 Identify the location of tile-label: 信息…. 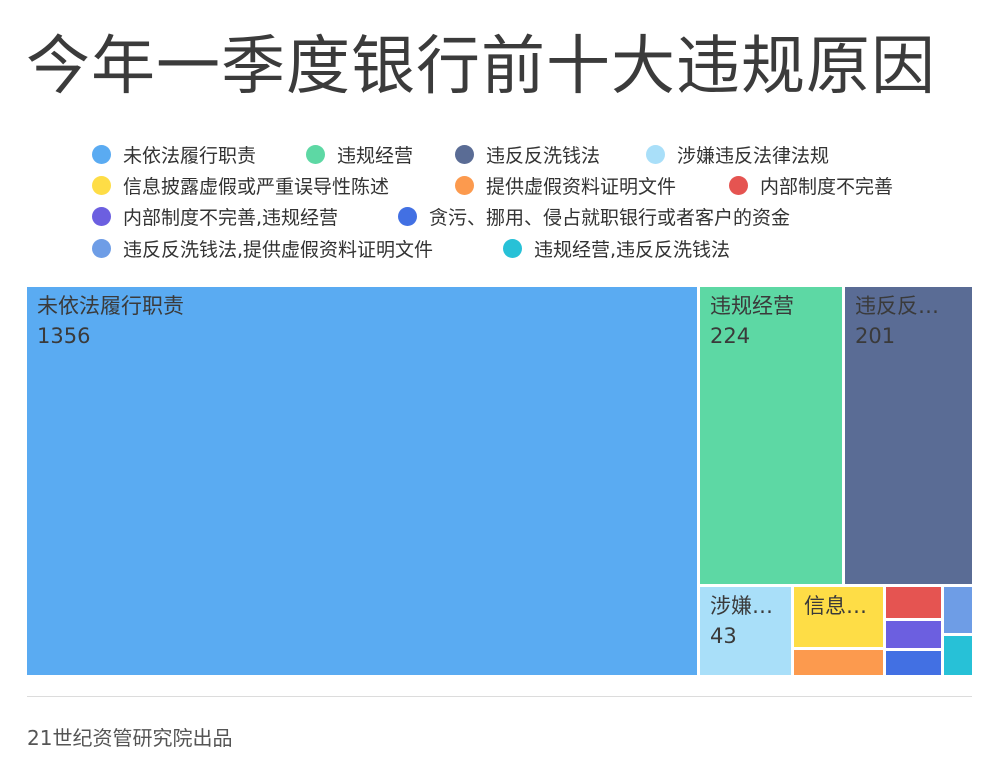
(835, 606).